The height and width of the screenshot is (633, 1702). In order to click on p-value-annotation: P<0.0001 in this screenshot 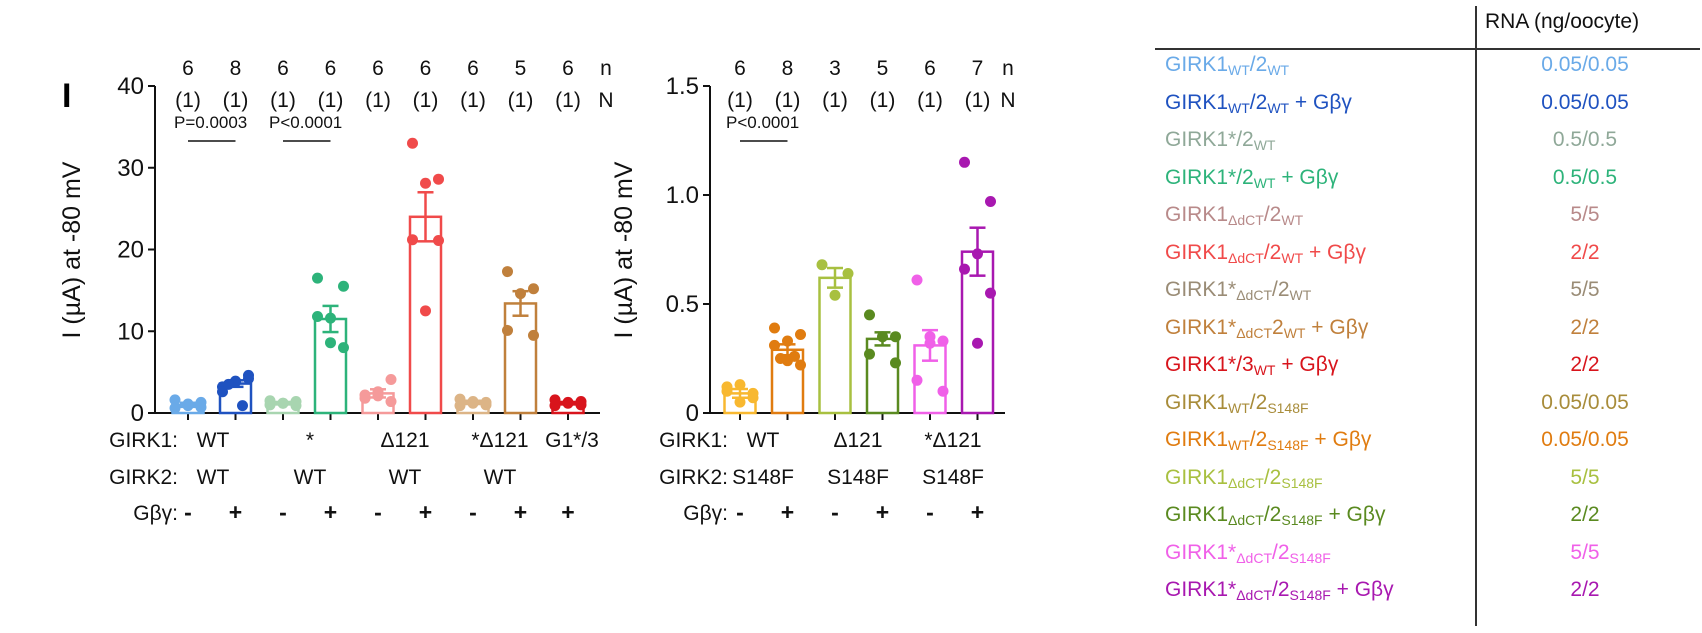, I will do `click(305, 122)`.